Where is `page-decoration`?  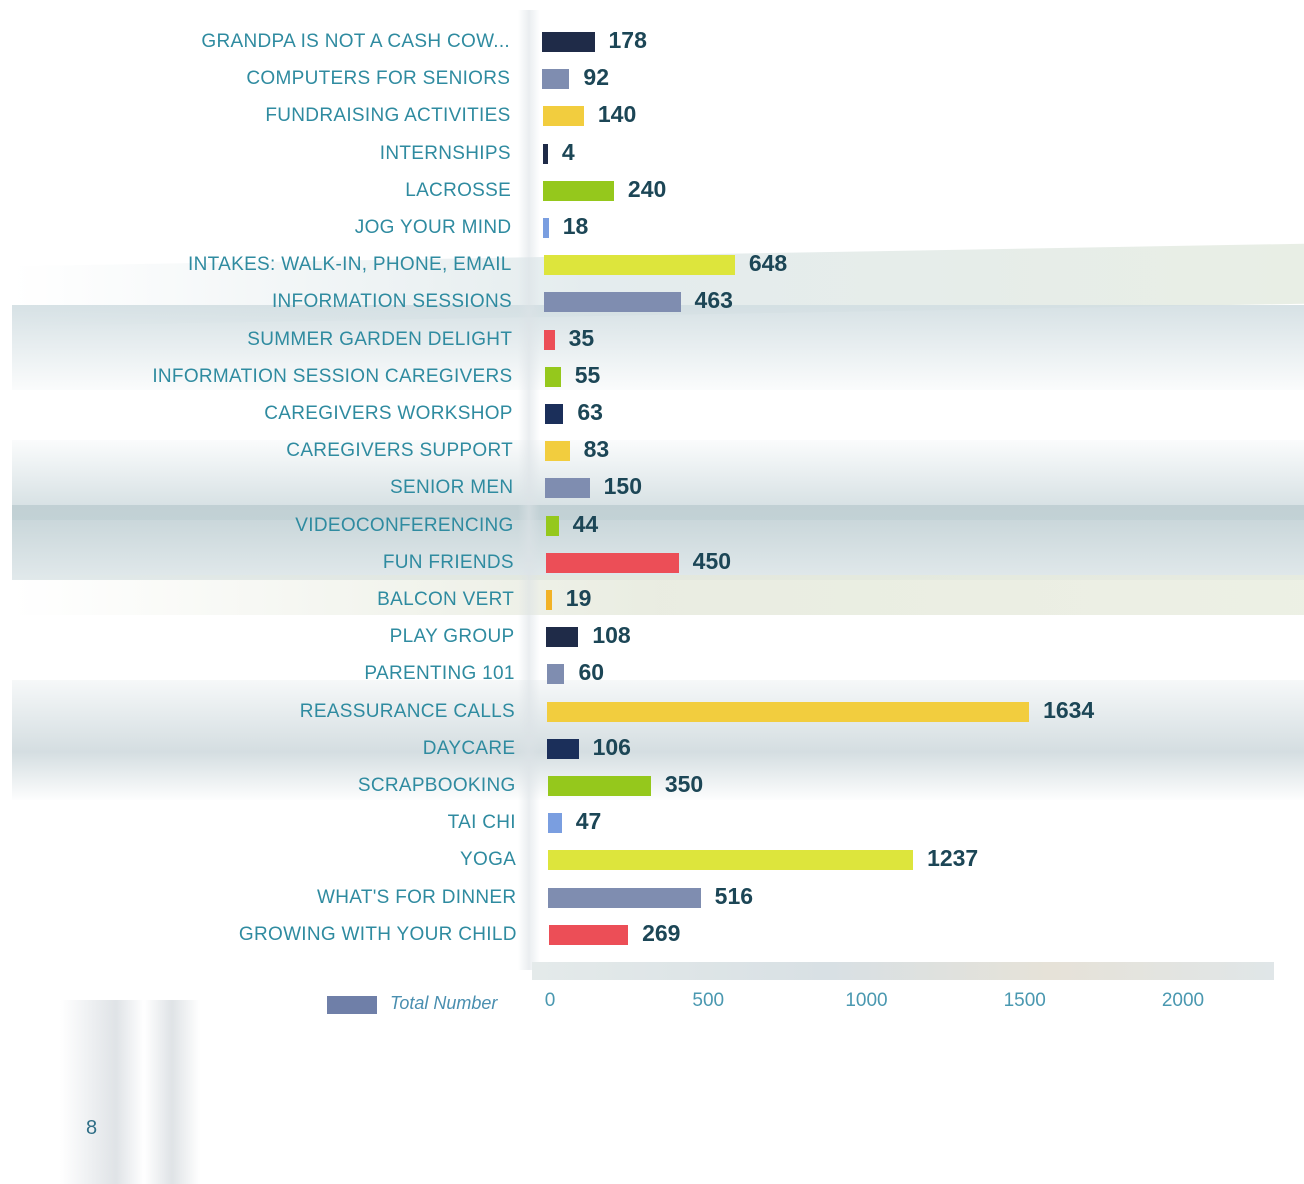 page-decoration is located at coordinates (130, 1092).